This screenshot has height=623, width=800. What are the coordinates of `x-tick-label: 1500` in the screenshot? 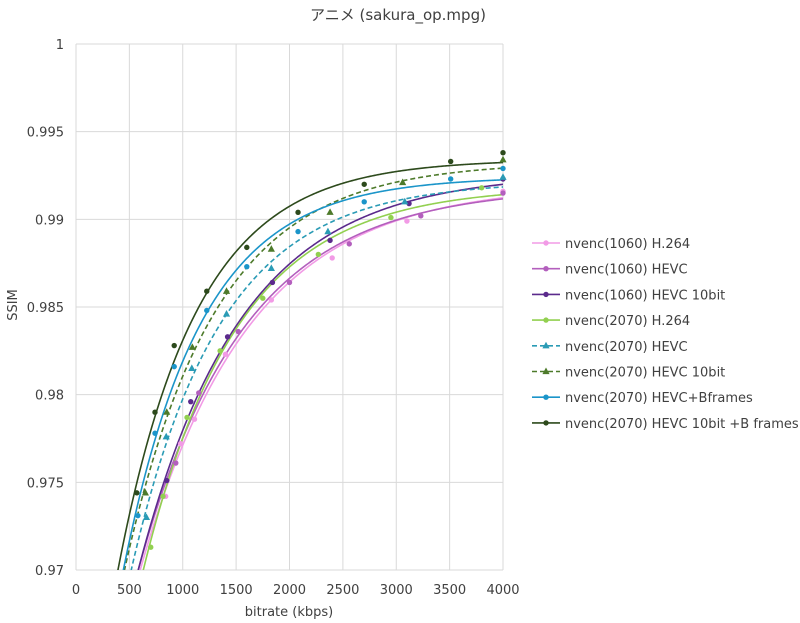 It's located at (236, 590).